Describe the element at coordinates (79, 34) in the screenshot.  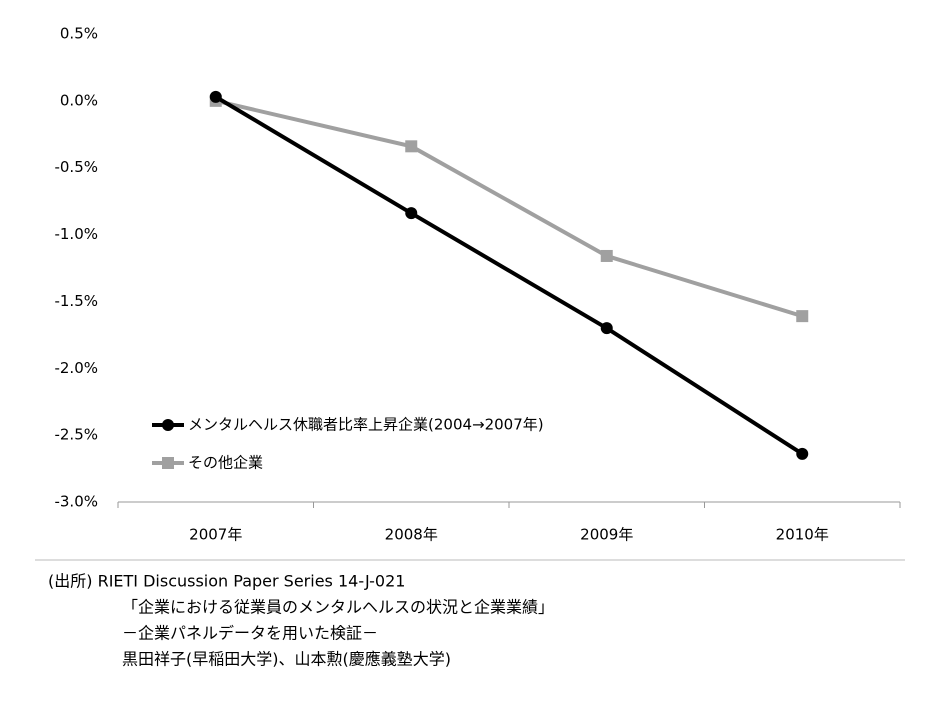
I see `y-tick-label: 0.5%` at that location.